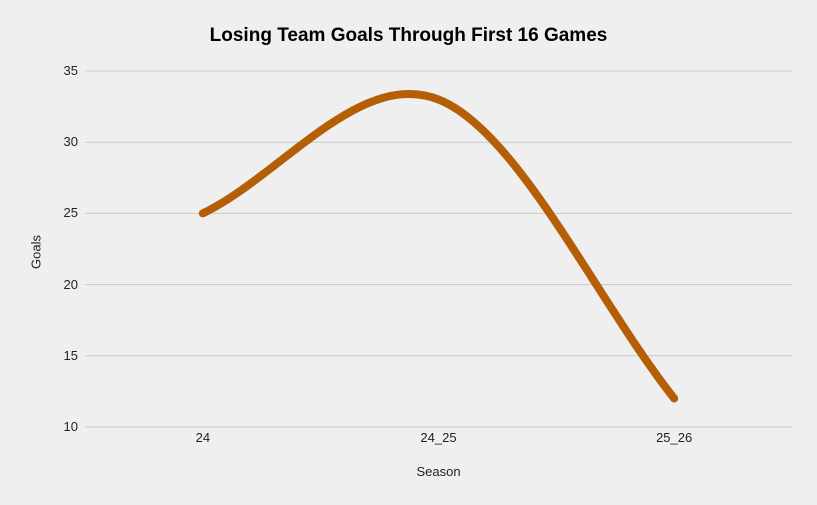  I want to click on y-tick-label: 15, so click(70, 355).